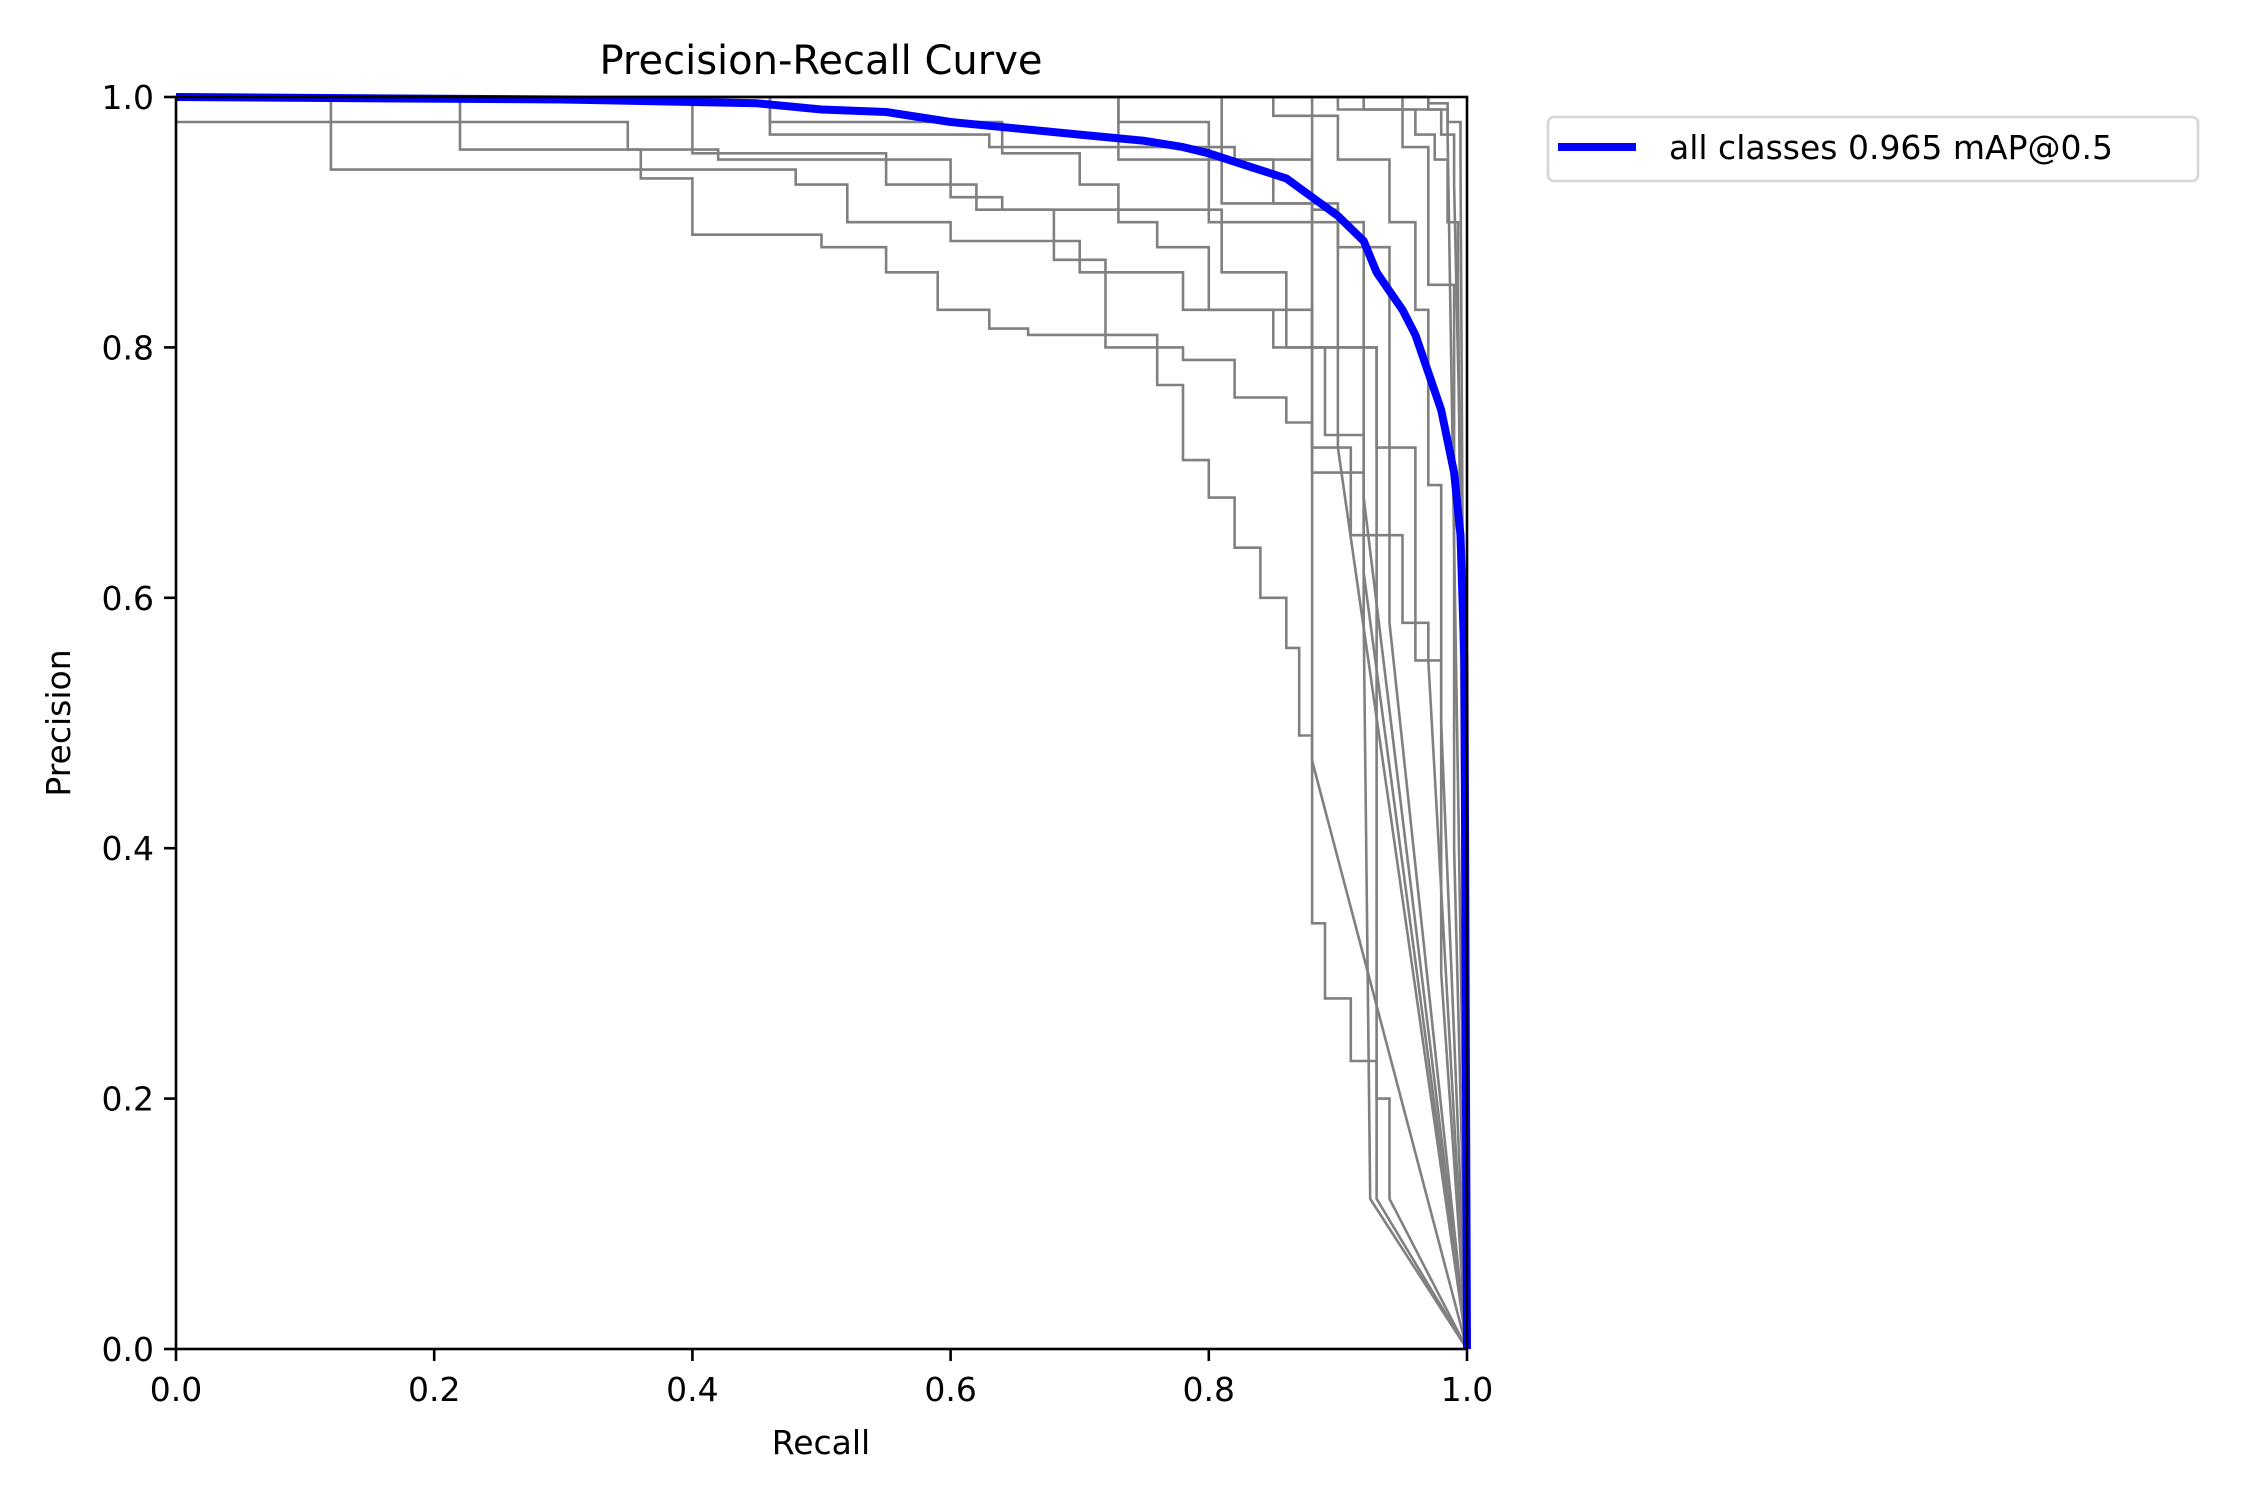 Image resolution: width=2250 pixels, height=1500 pixels. Describe the element at coordinates (434, 1389) in the screenshot. I see `x-tick-label: 0.2` at that location.